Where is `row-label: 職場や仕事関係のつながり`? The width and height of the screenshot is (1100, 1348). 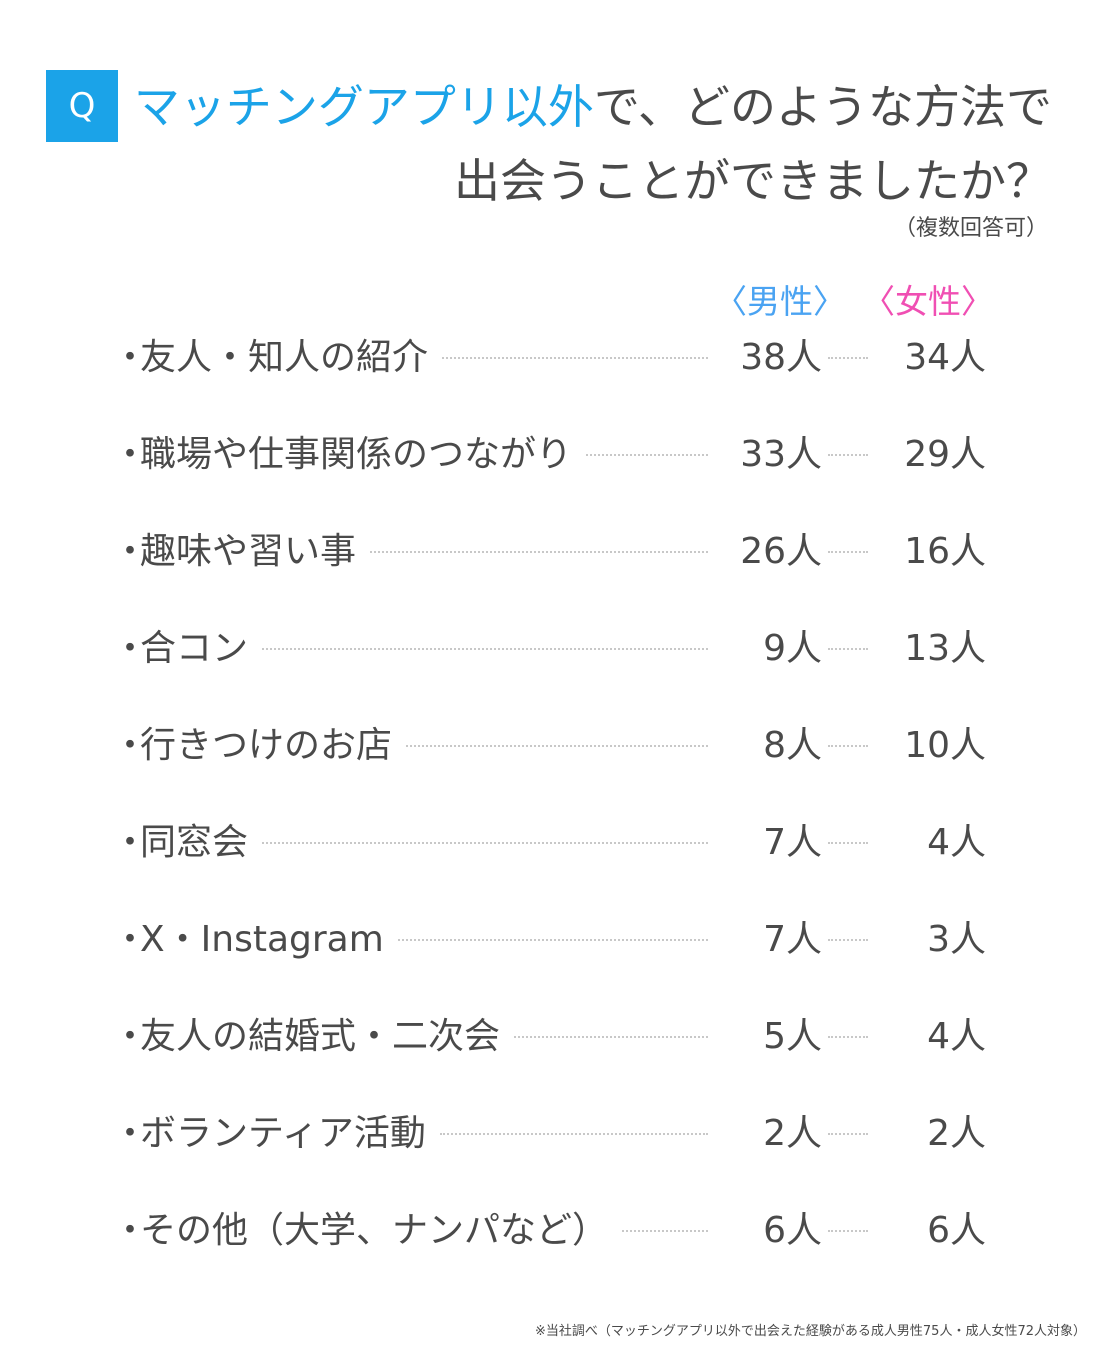 row-label: 職場や仕事関係のつながり is located at coordinates (363, 455).